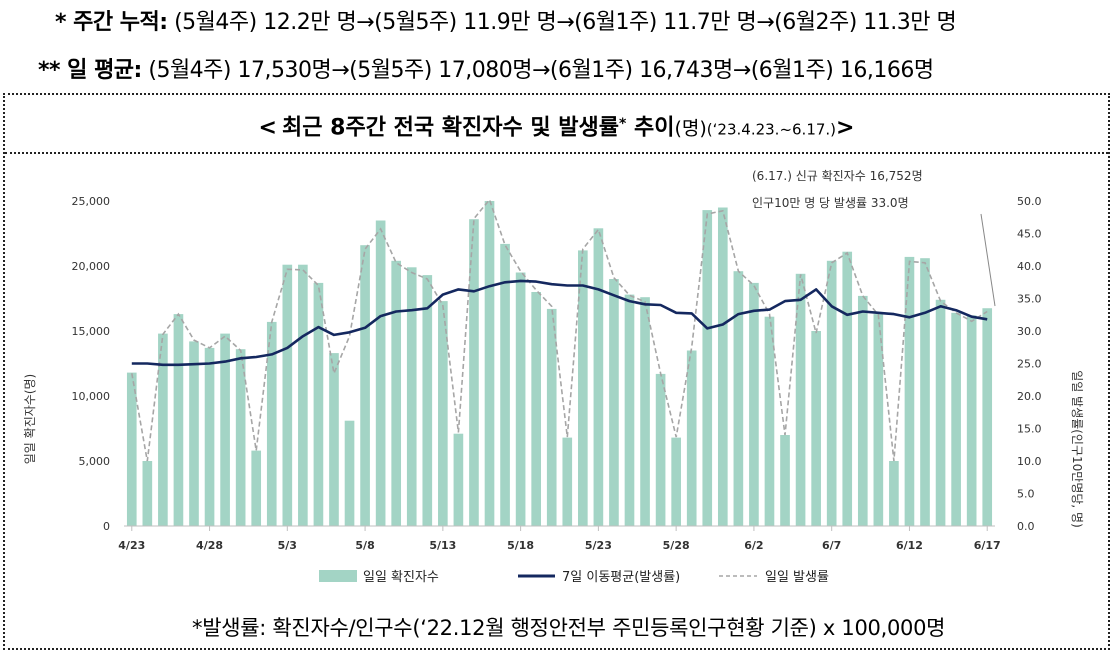  Describe the element at coordinates (131, 545) in the screenshot. I see `x-tick-label: 4/23` at that location.